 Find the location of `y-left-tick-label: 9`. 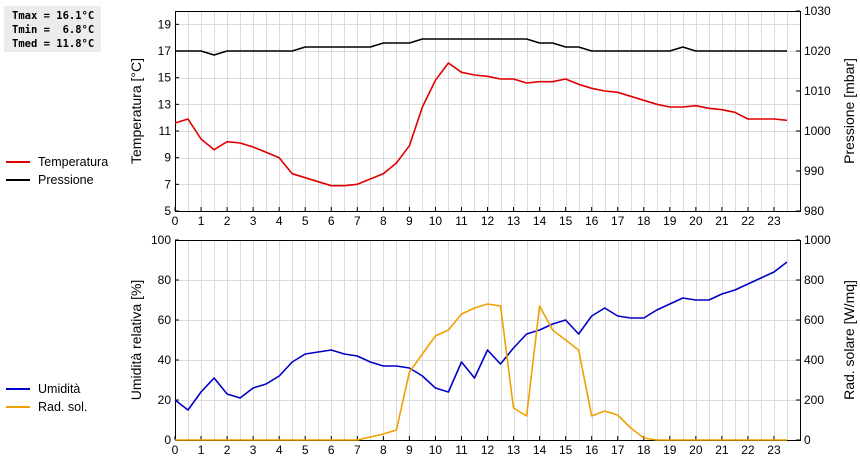

y-left-tick-label: 9 is located at coordinates (167, 158).